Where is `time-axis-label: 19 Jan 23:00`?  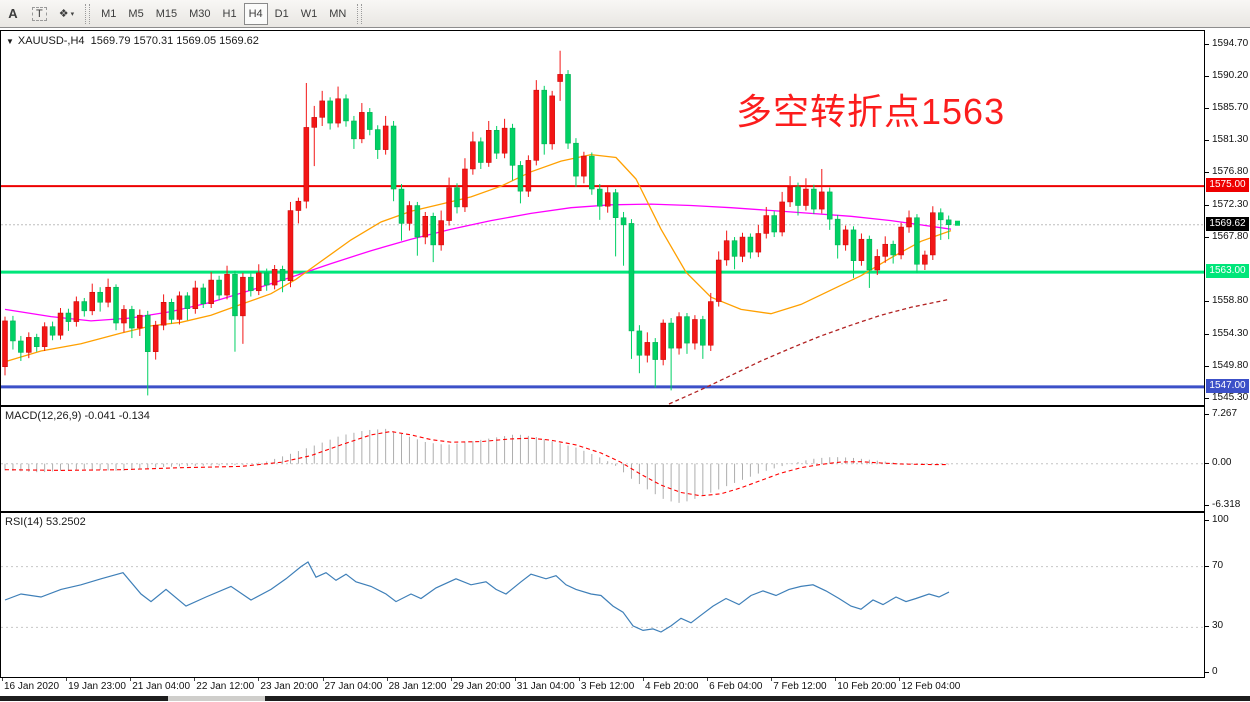
time-axis-label: 19 Jan 23:00 is located at coordinates (97, 686).